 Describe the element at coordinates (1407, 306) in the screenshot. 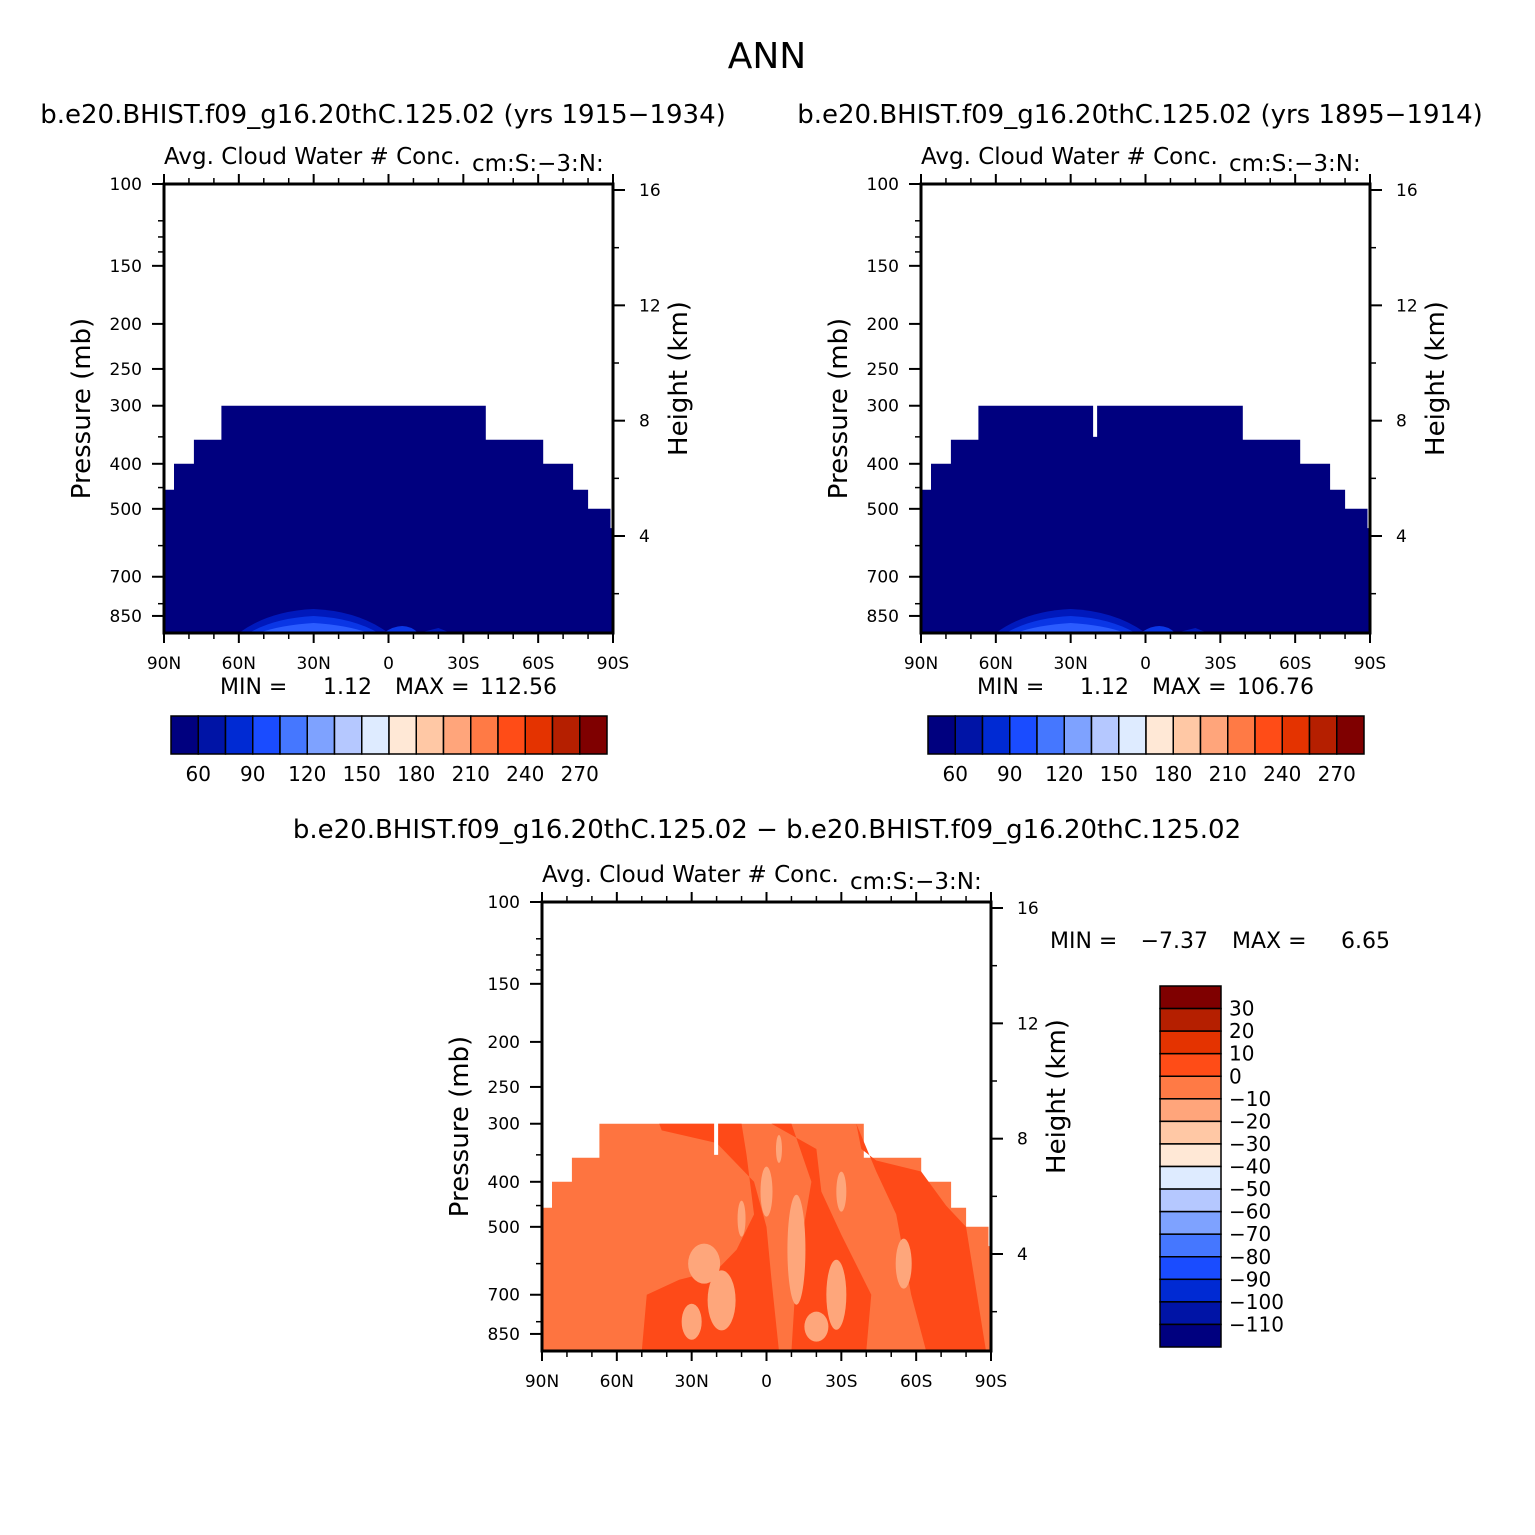

I see `height-tick-label: 12` at that location.